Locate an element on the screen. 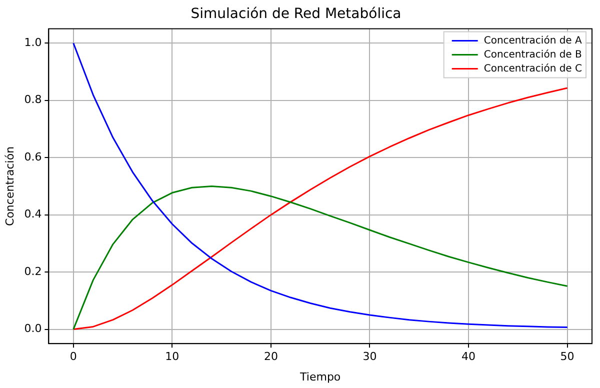 Image resolution: width=600 pixels, height=388 pixels. x-tick-label: 40 is located at coordinates (469, 357).